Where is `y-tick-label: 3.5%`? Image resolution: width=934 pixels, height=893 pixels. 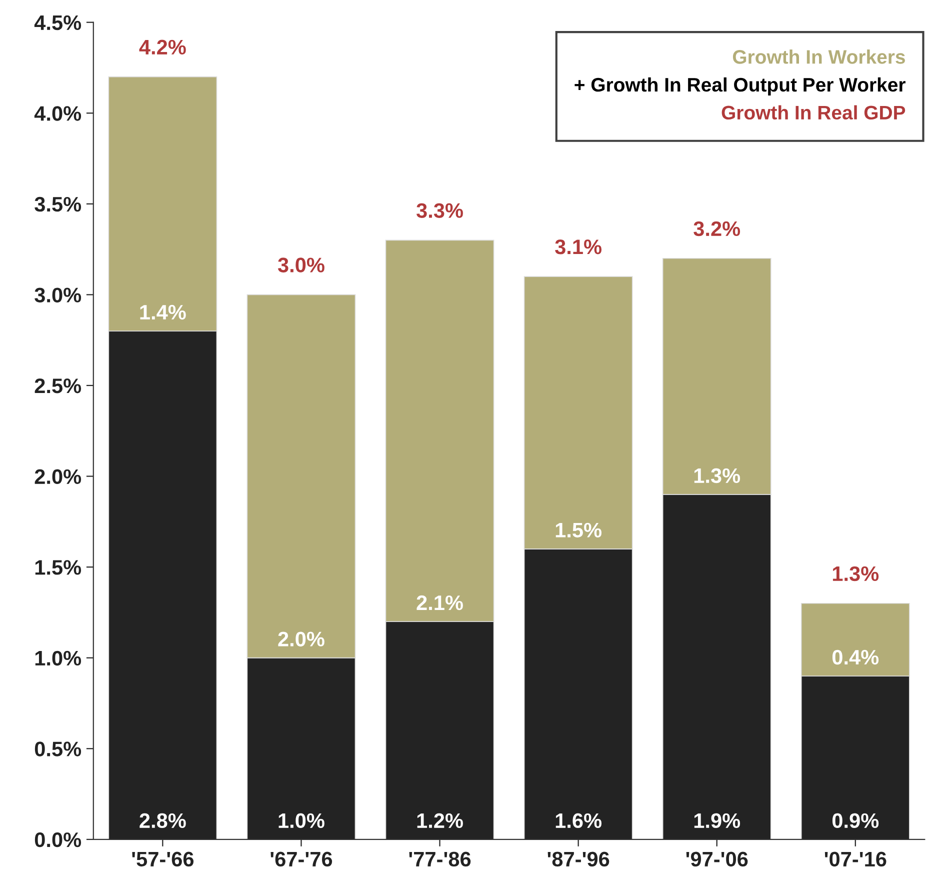 y-tick-label: 3.5% is located at coordinates (58, 204).